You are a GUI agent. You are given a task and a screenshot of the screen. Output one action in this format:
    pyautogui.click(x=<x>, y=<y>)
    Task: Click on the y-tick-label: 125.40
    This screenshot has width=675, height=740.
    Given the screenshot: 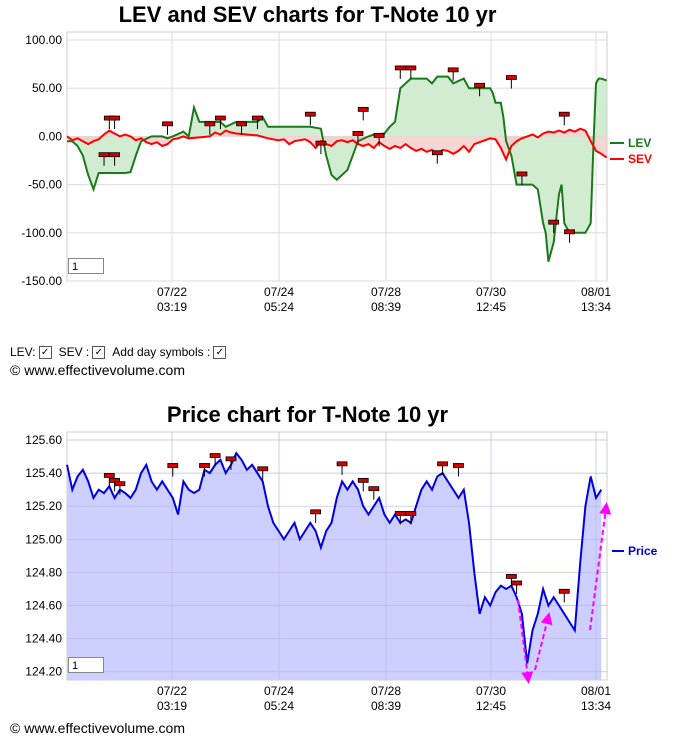 What is the action you would take?
    pyautogui.click(x=43, y=473)
    